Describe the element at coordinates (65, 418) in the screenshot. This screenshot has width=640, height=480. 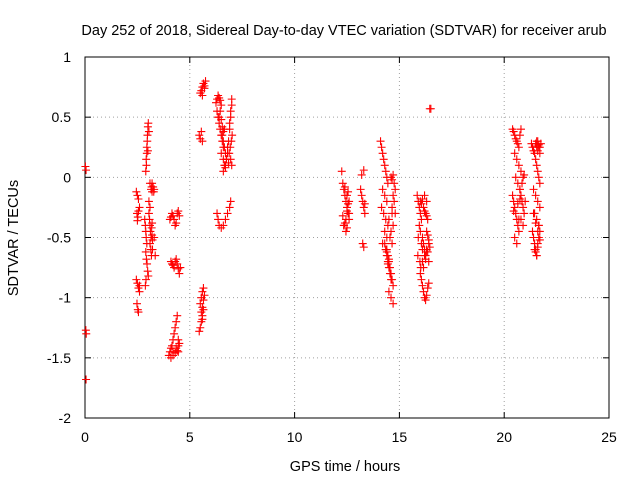
I see `y-tick-label: -2` at that location.